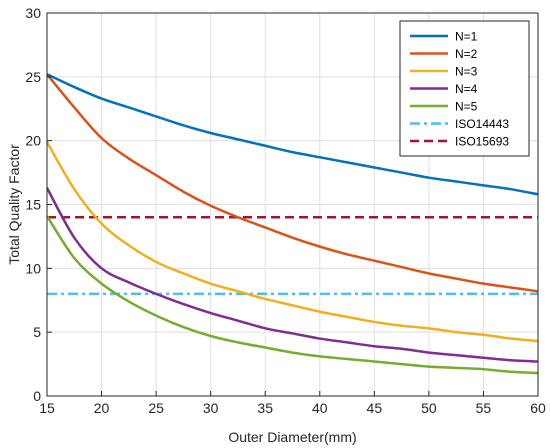 The width and height of the screenshot is (550, 448). Describe the element at coordinates (211, 408) in the screenshot. I see `x-tick-label: 30` at that location.